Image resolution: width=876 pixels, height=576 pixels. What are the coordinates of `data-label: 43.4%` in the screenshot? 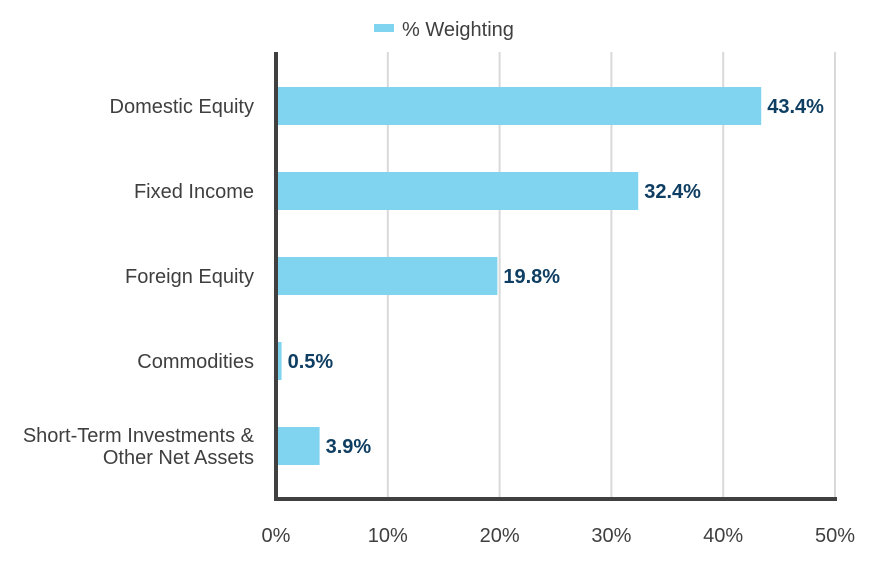 It's located at (795, 107).